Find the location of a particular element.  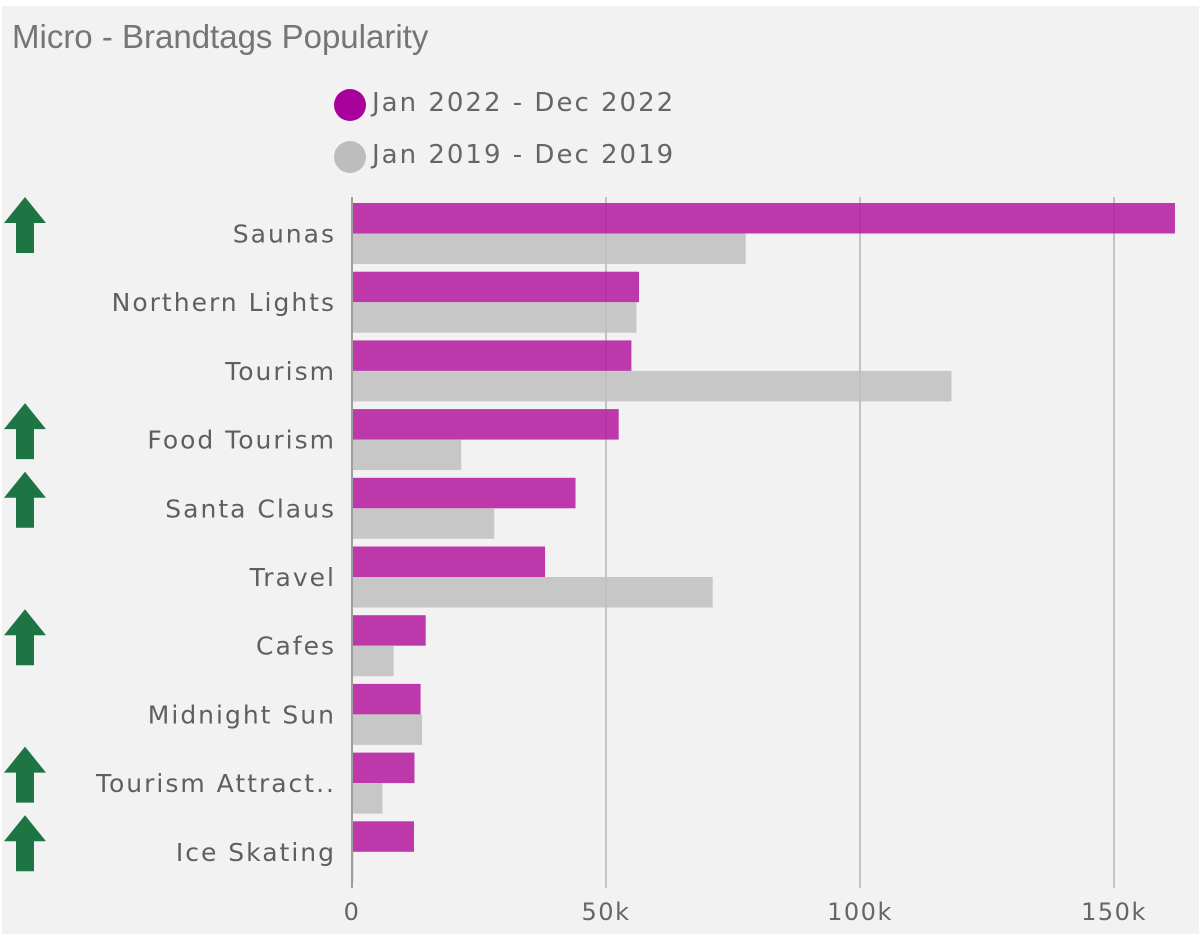

bar-2022-santa-claus is located at coordinates (464, 493).